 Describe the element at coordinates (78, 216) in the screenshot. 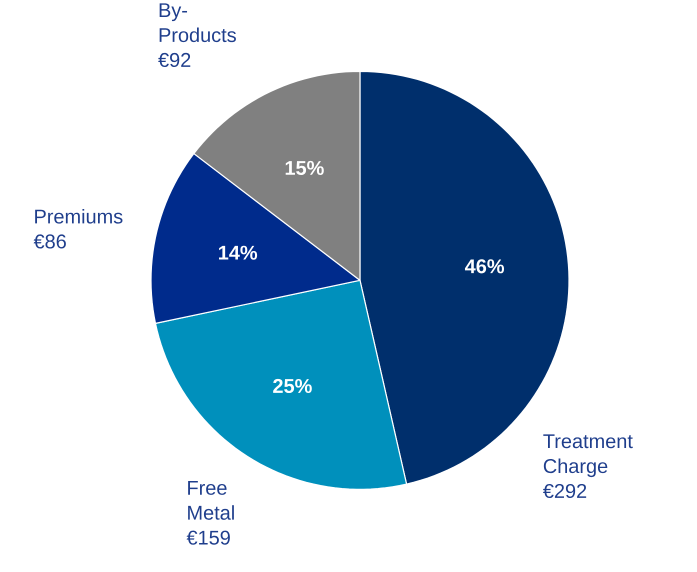

I see `slice-label: Premiums` at that location.